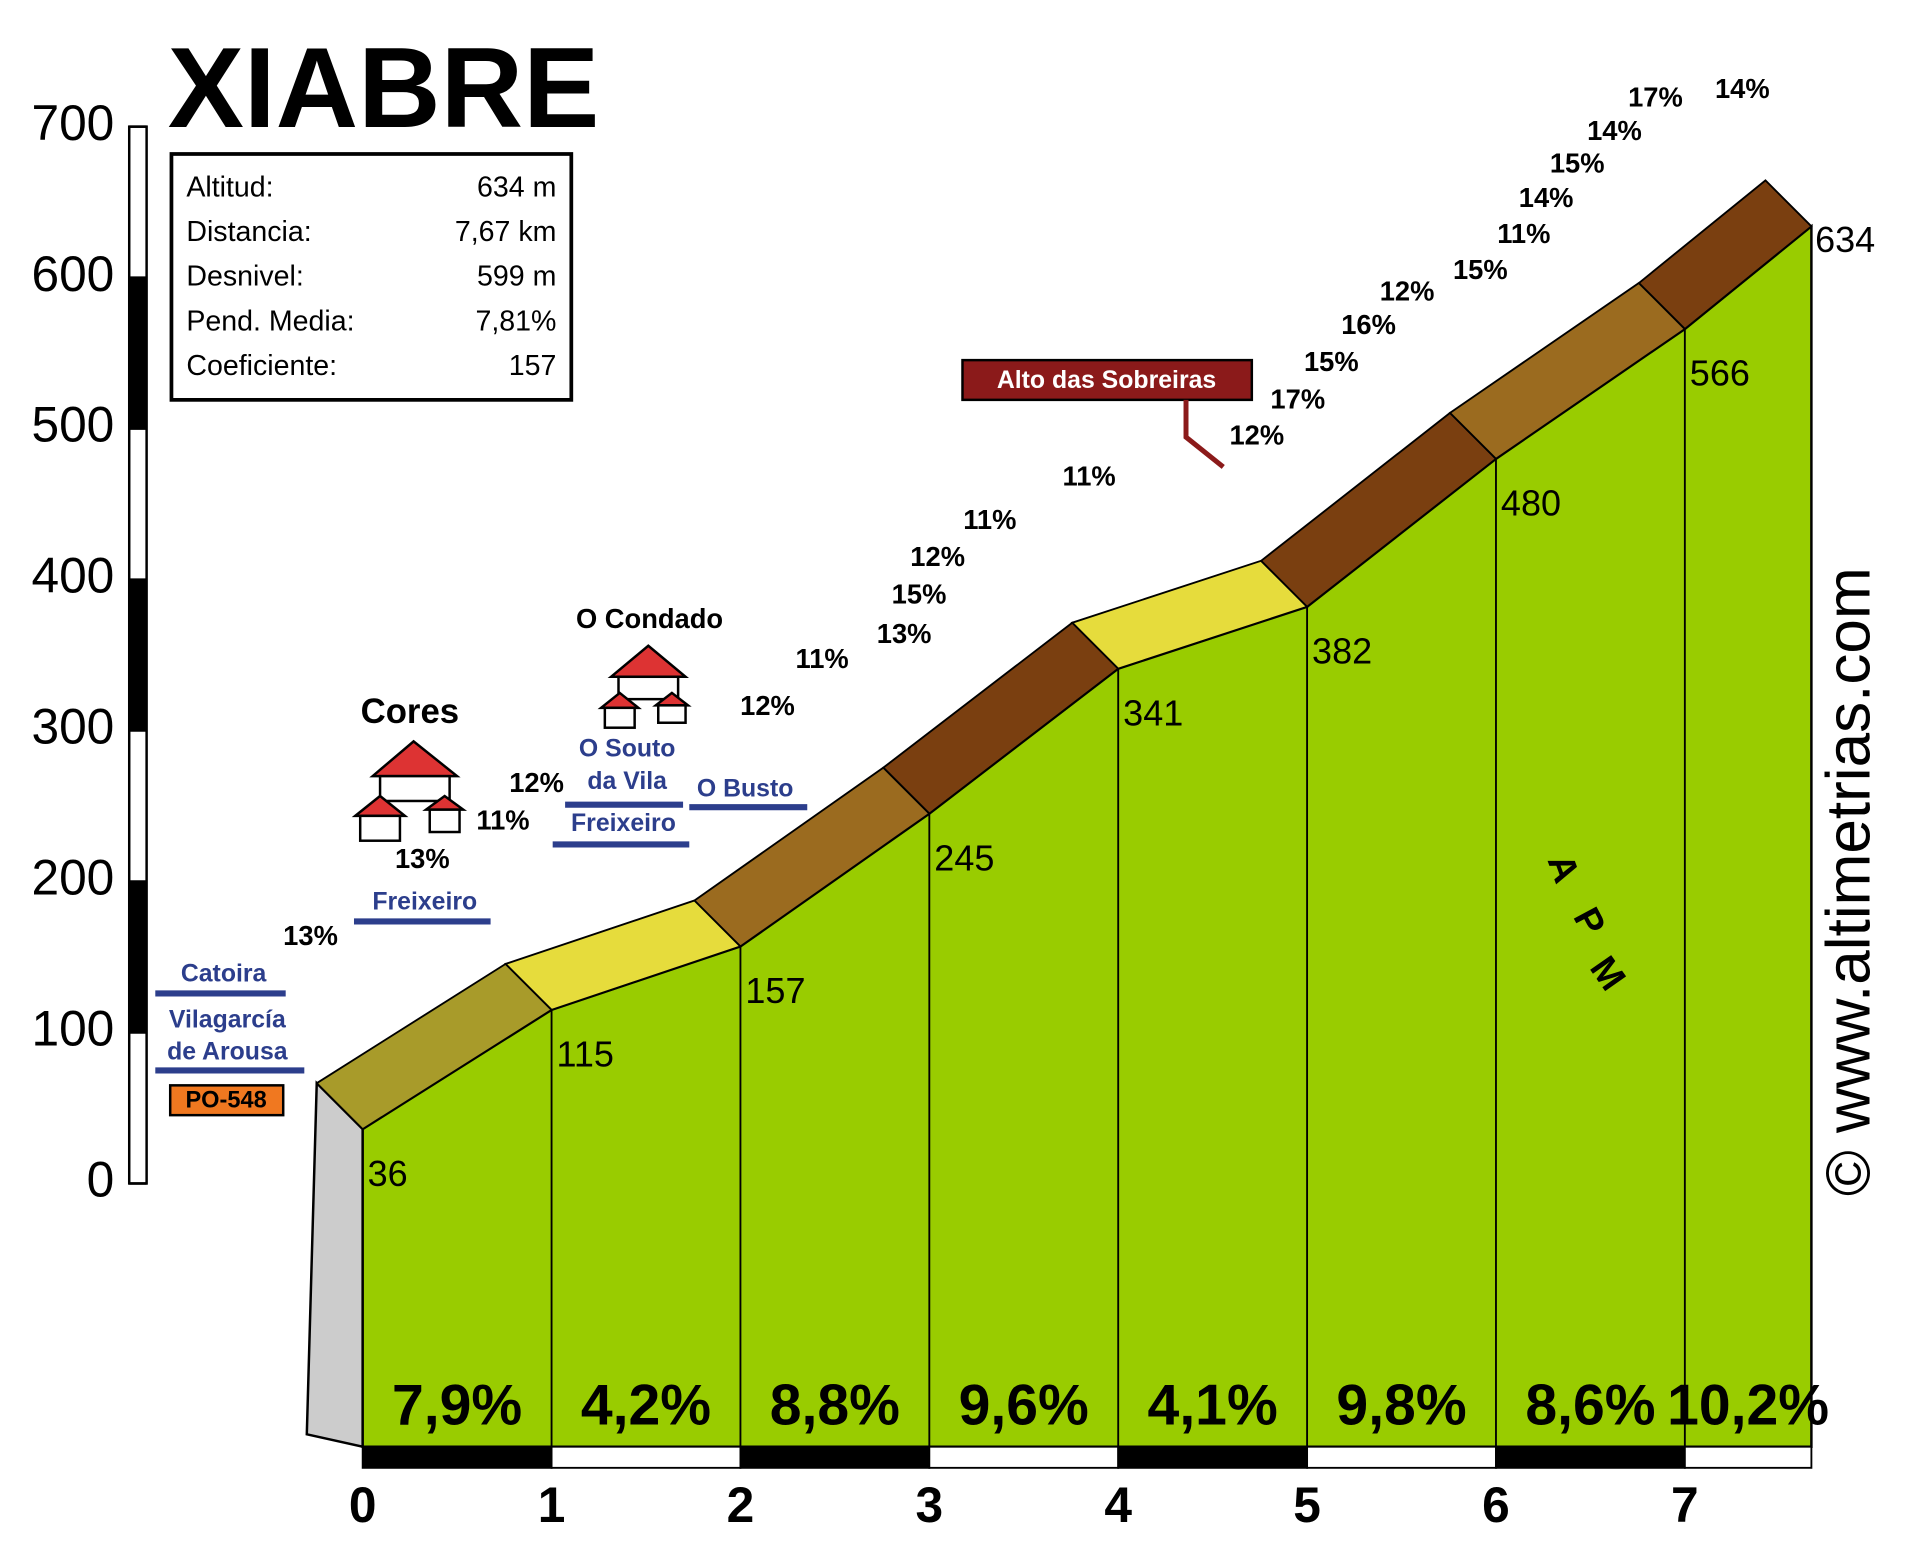 This screenshot has width=1920, height=1556. I want to click on y-tick-label: 300, so click(72, 727).